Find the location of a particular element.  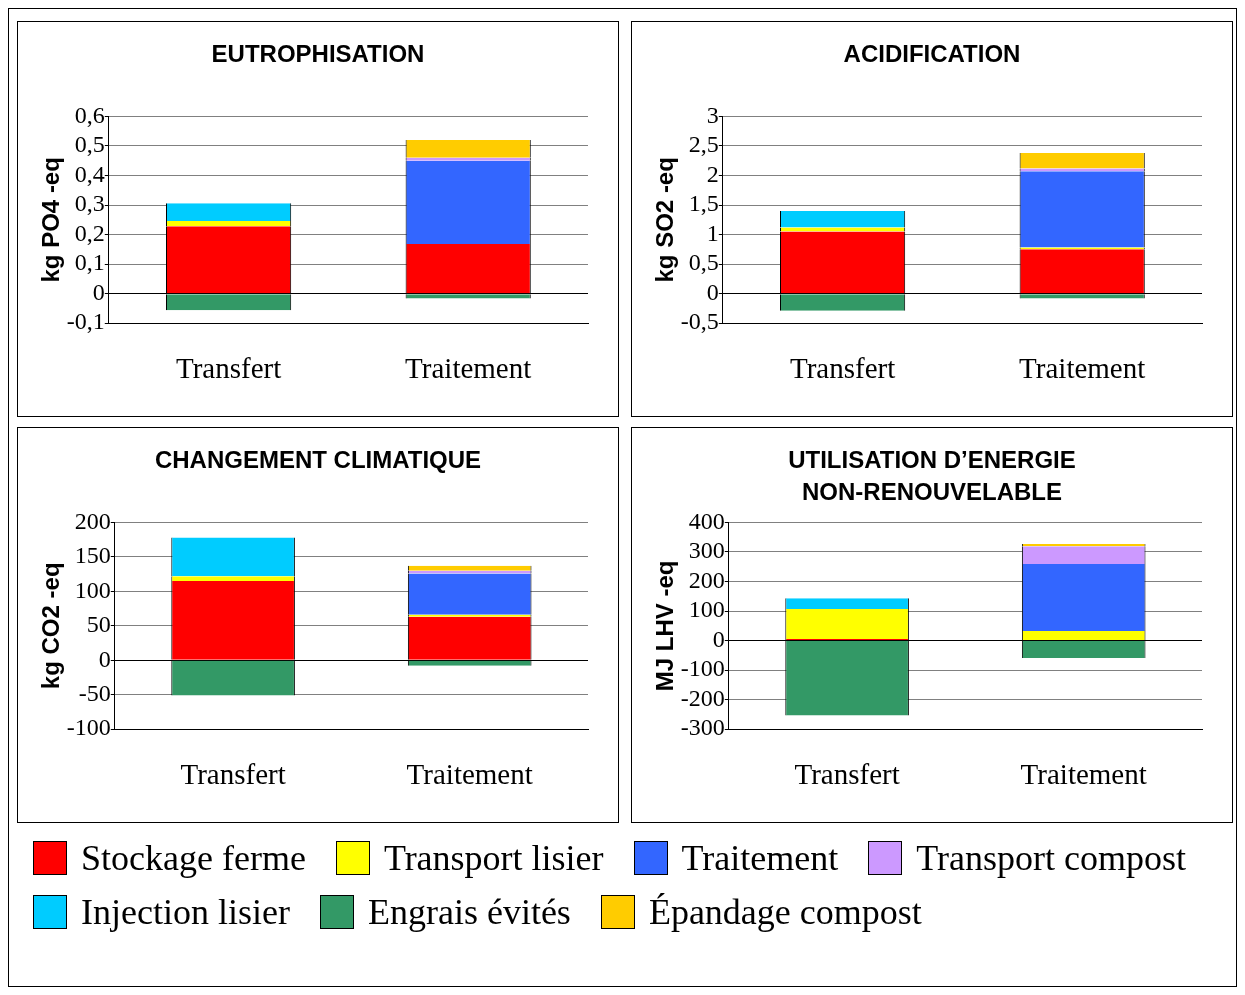

y-tick-label: 0,2 is located at coordinates (89, 232).